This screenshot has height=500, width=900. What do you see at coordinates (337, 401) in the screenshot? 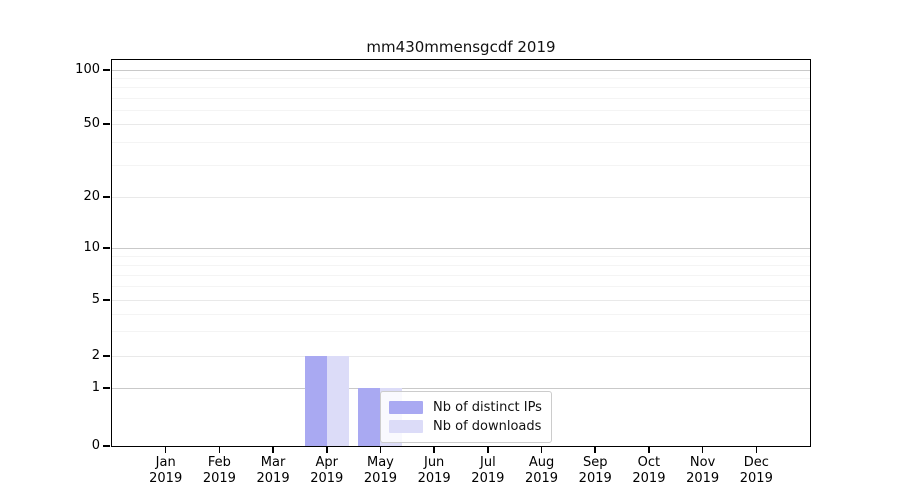
I see `bar-downloads` at bounding box center [337, 401].